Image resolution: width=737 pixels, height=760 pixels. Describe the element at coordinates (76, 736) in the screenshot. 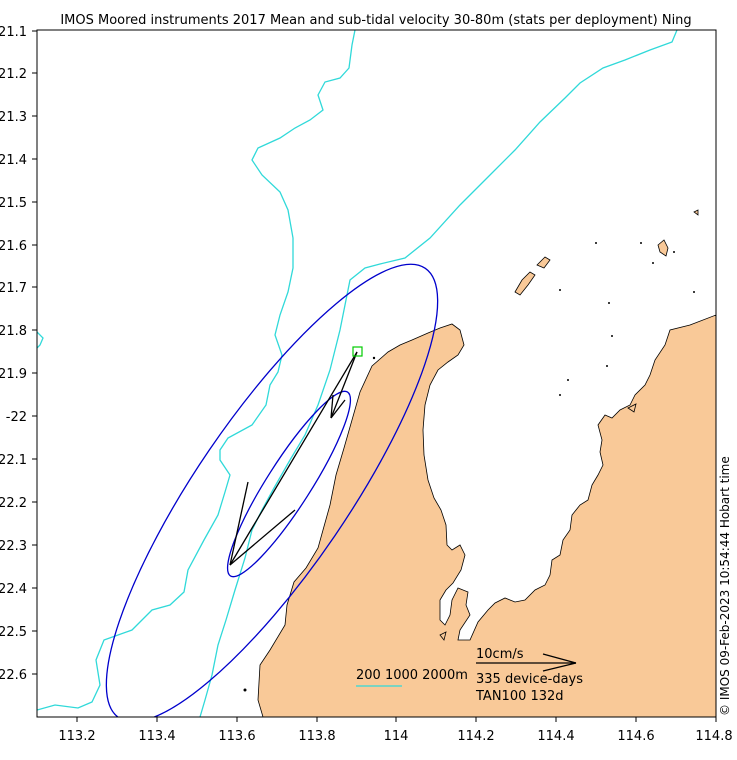

I see `x-tick-label: 113.2` at that location.